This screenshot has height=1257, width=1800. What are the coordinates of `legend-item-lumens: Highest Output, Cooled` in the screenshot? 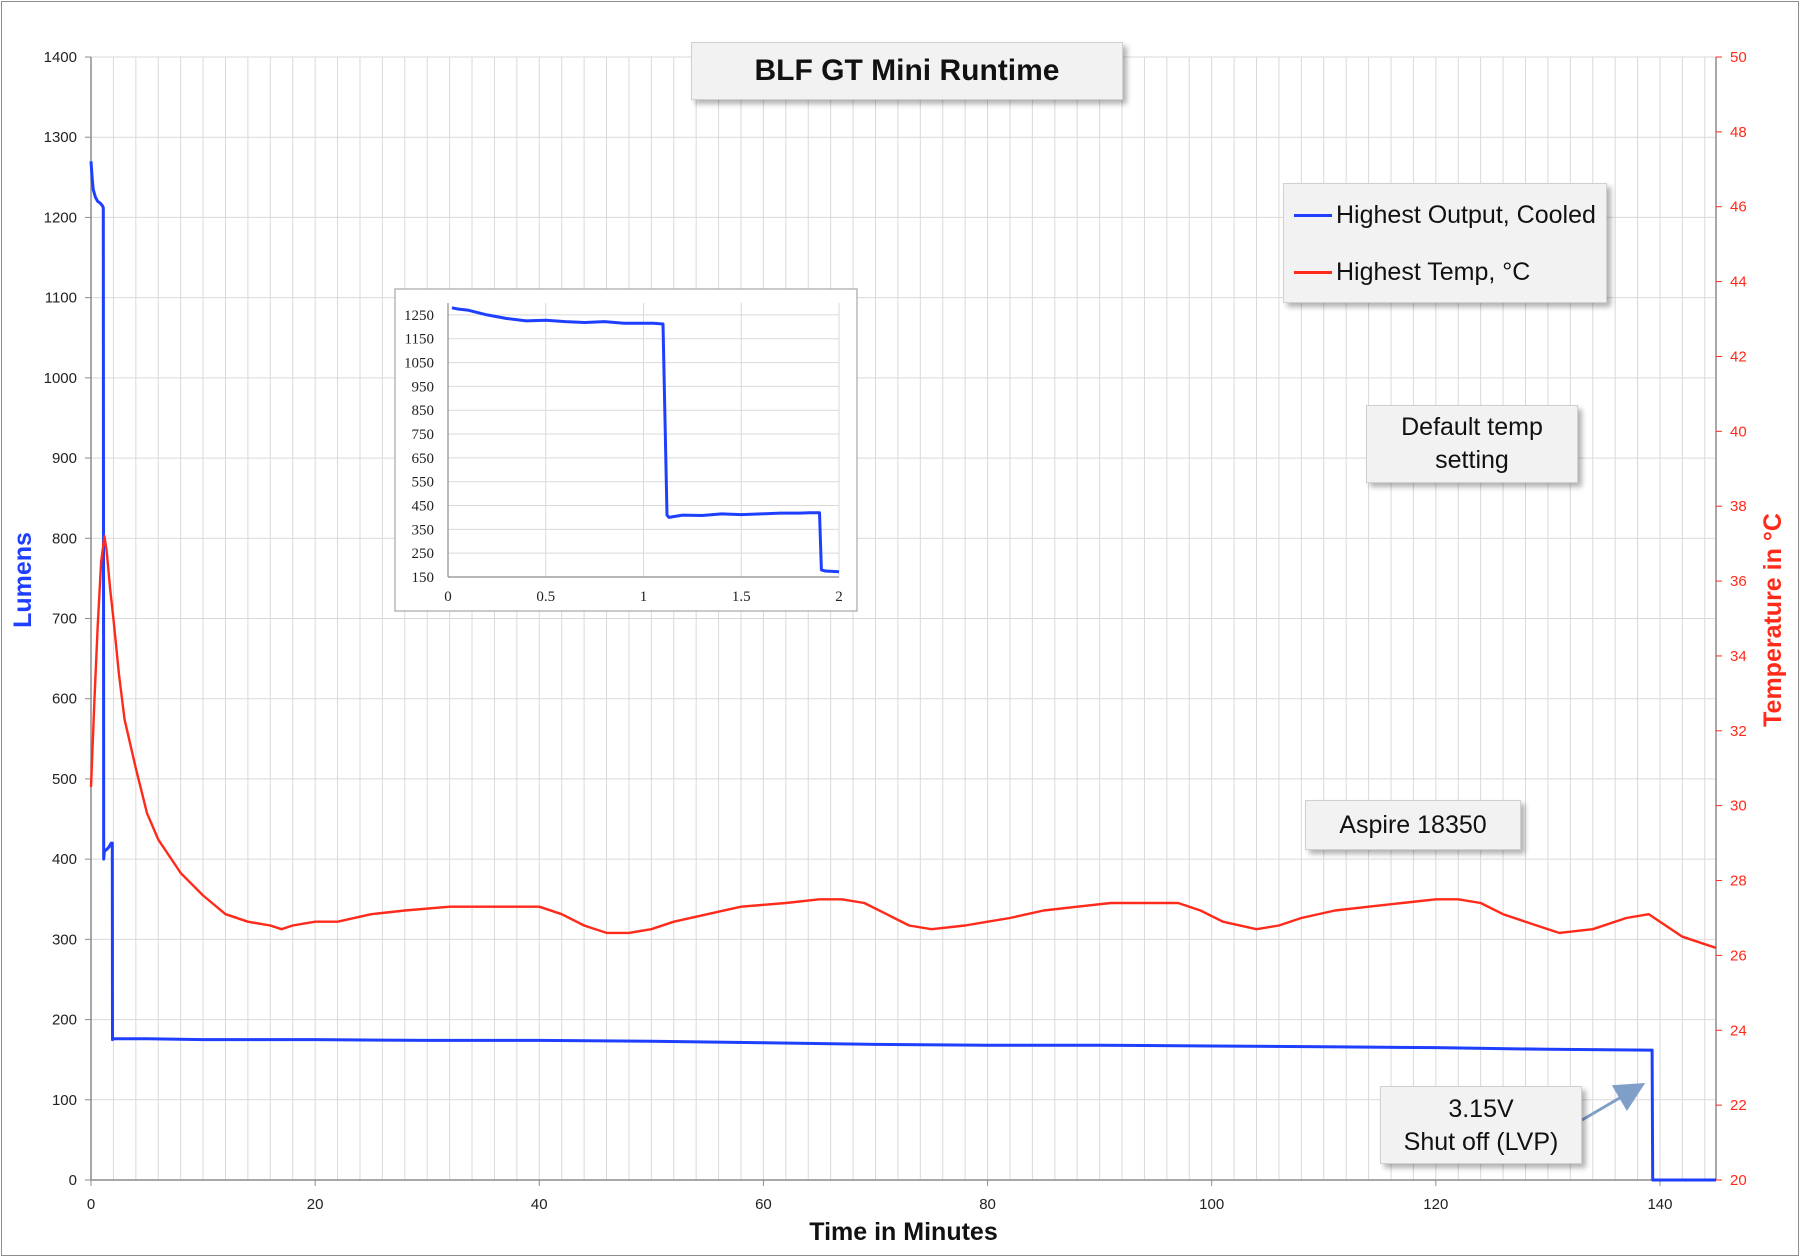 It's located at (1445, 215).